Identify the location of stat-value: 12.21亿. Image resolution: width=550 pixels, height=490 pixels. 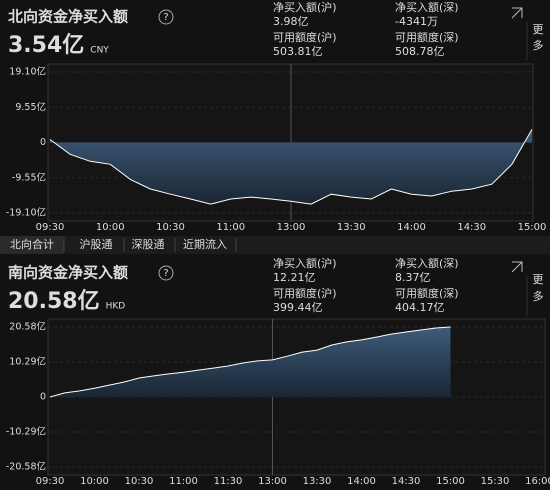
(294, 277).